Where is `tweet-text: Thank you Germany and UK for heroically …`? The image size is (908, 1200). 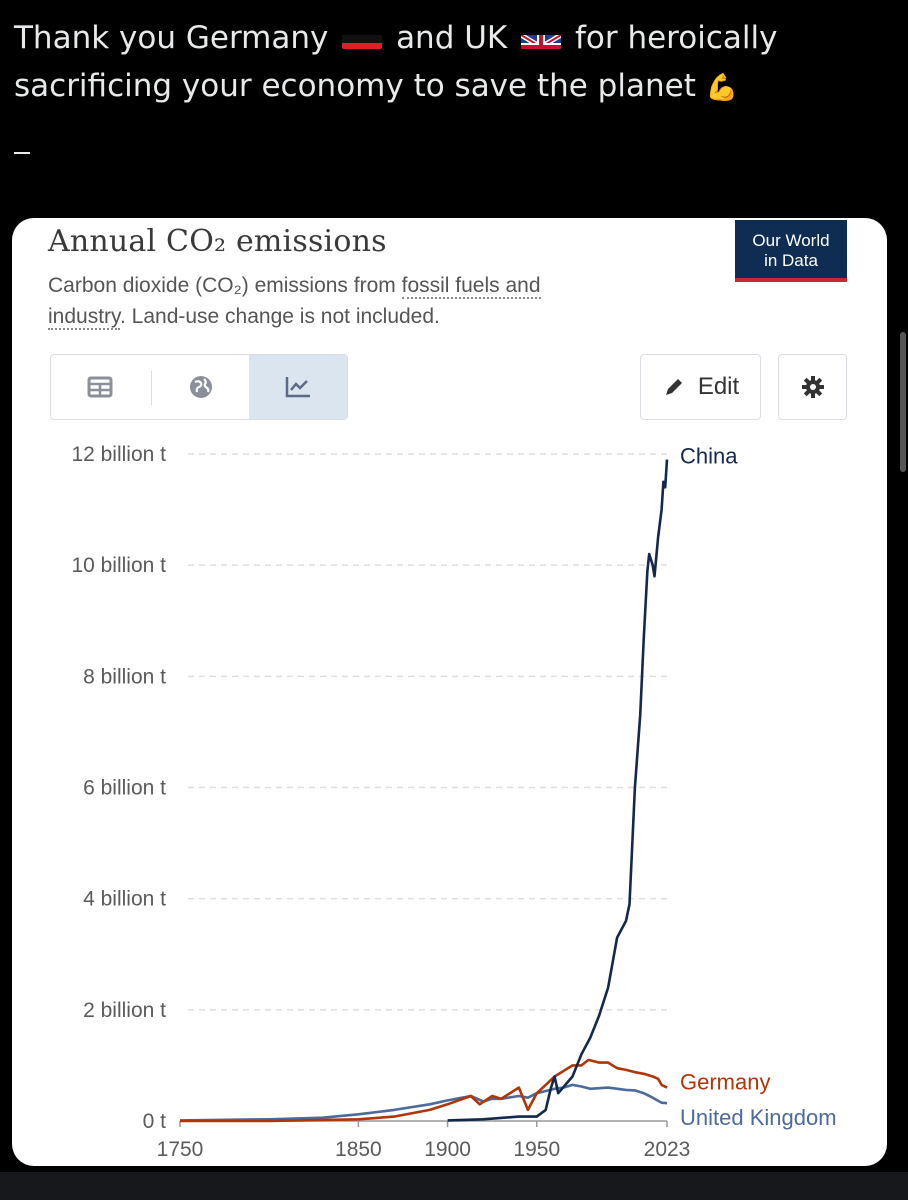
tweet-text: Thank you Germany and UK for heroically … is located at coordinates (454, 63).